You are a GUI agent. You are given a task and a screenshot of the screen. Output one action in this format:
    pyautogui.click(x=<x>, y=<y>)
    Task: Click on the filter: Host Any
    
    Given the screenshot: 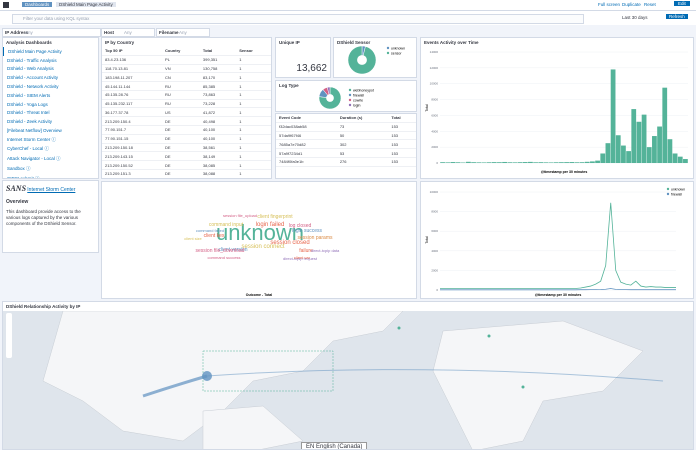 What is the action you would take?
    pyautogui.click(x=128, y=32)
    